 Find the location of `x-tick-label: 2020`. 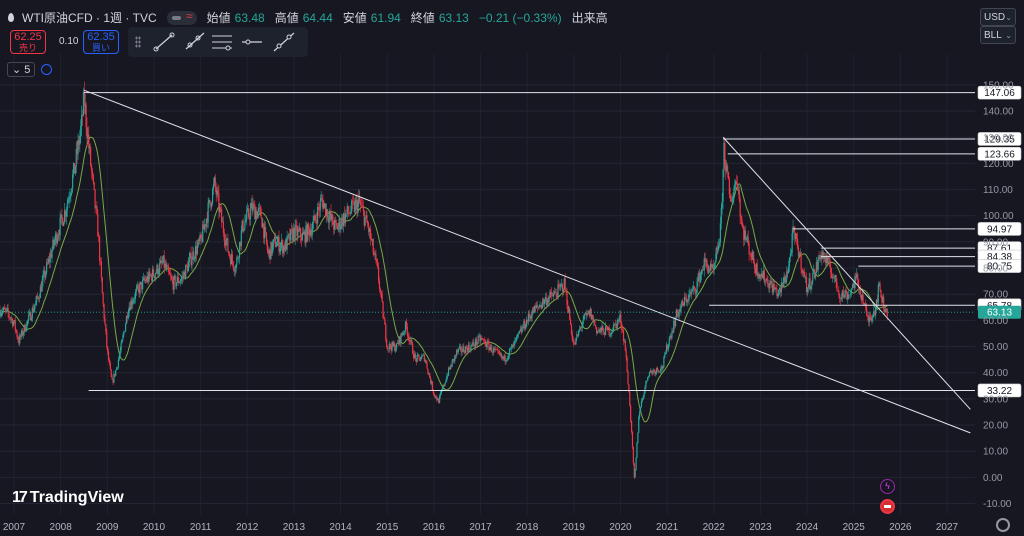

x-tick-label: 2020 is located at coordinates (620, 527).